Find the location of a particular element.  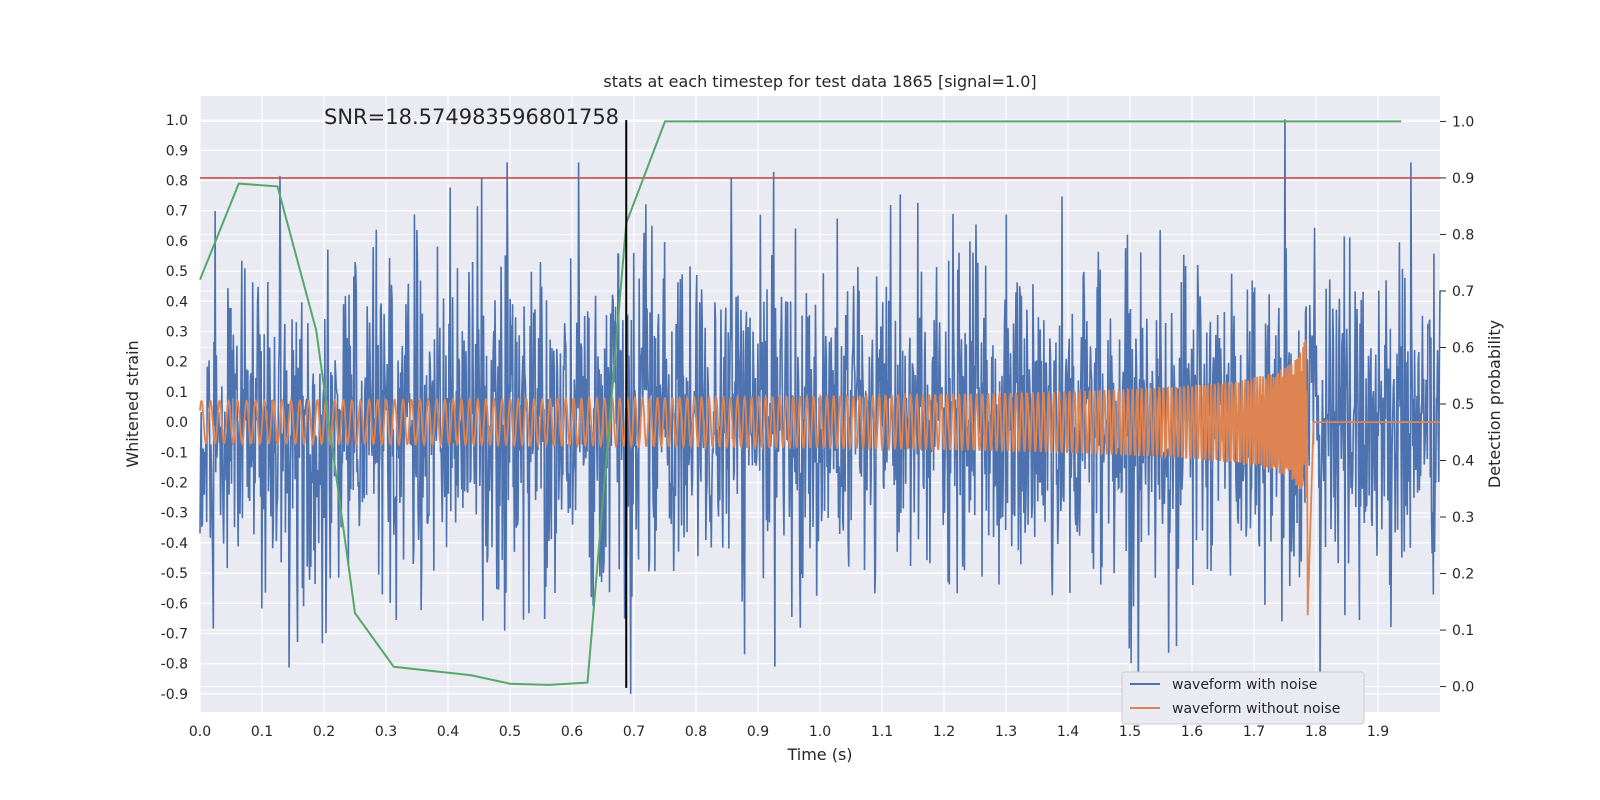

left-y-tick-label: 0.9 is located at coordinates (177, 151).